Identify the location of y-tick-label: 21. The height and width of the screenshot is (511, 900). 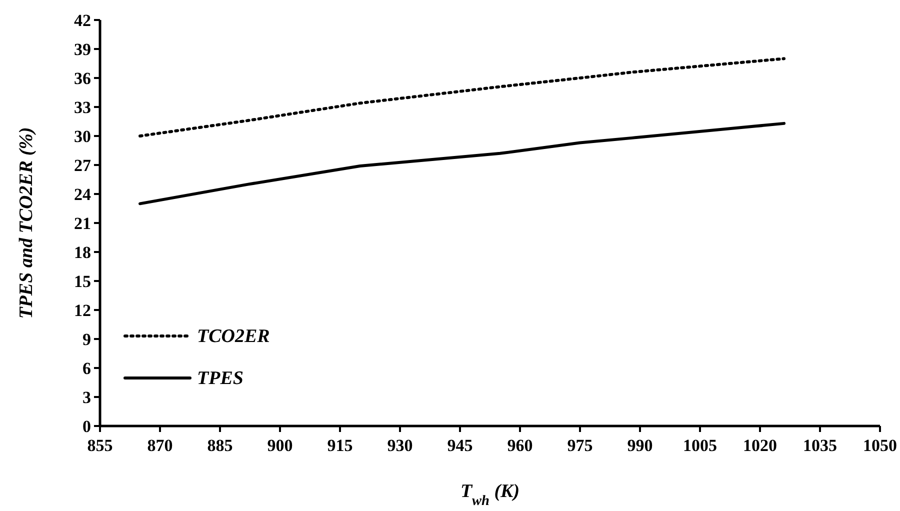
(82, 223).